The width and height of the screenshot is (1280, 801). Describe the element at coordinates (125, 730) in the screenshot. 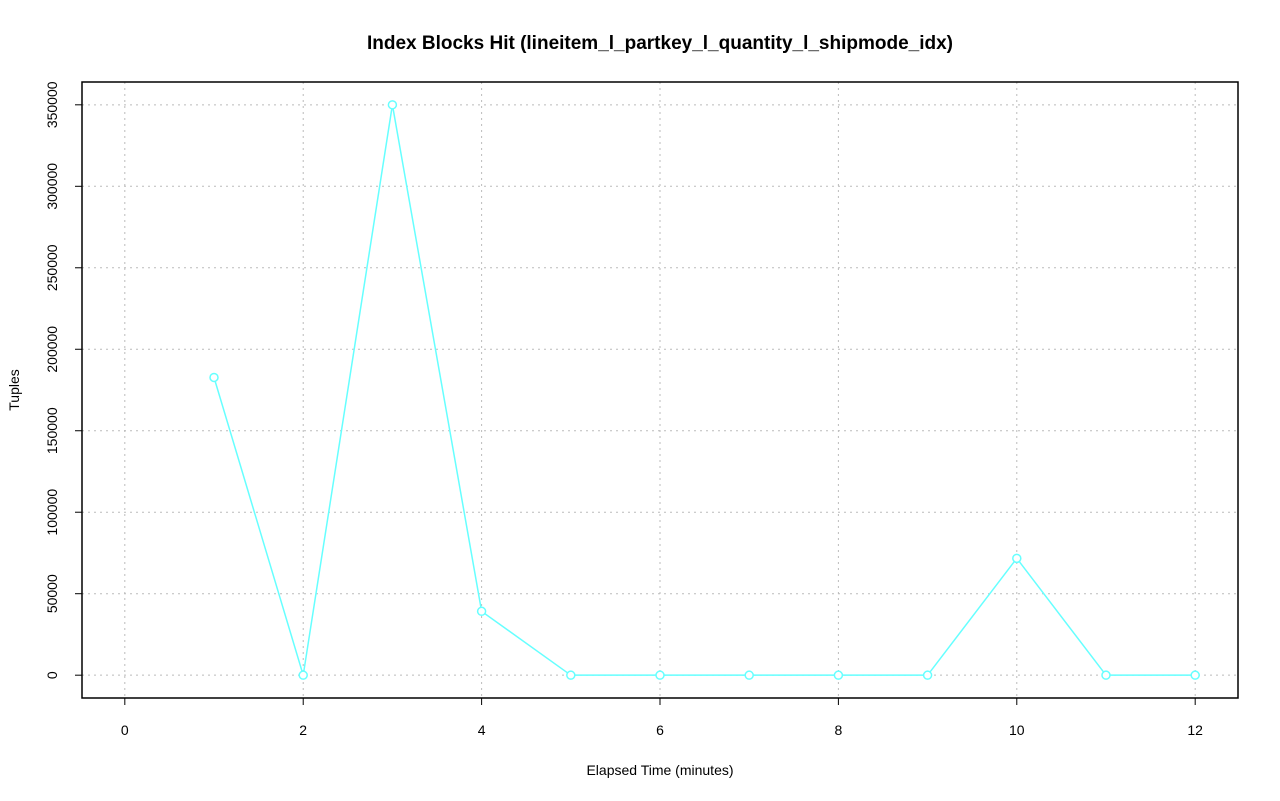

I see `x-tick-label: 0` at that location.